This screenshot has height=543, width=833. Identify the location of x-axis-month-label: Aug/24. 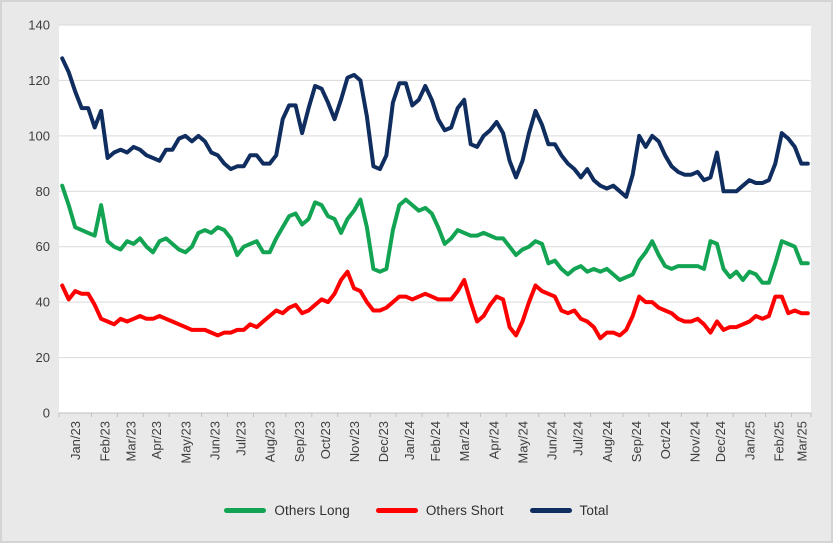
(607, 441).